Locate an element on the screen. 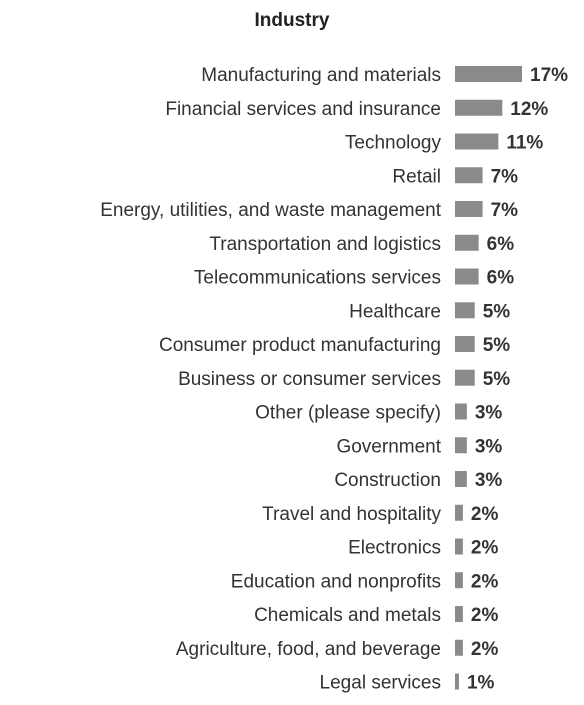 Image resolution: width=584 pixels, height=705 pixels. bar-row: Construction 3% is located at coordinates (418, 480).